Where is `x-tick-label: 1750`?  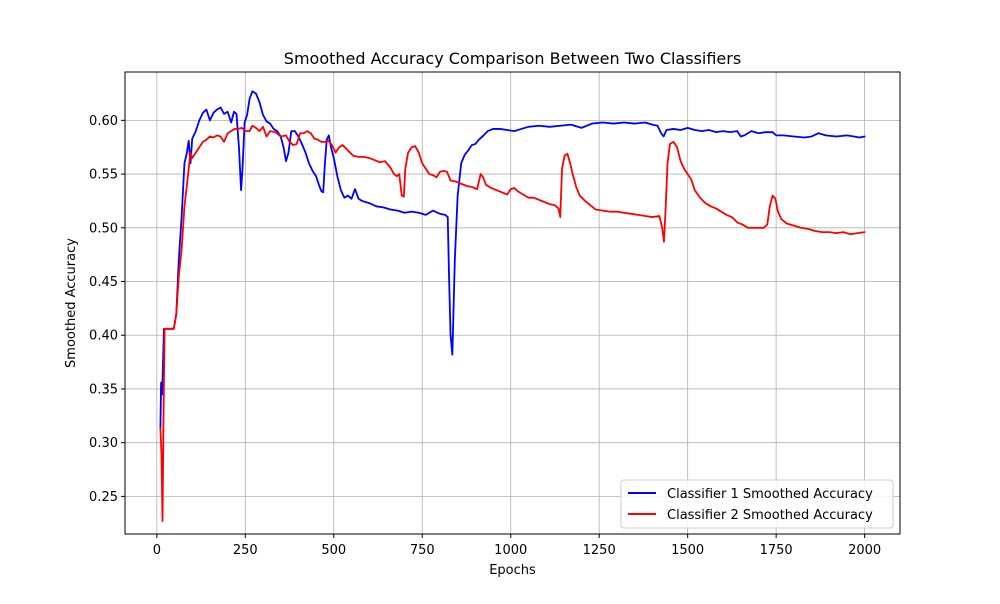 x-tick-label: 1750 is located at coordinates (776, 550).